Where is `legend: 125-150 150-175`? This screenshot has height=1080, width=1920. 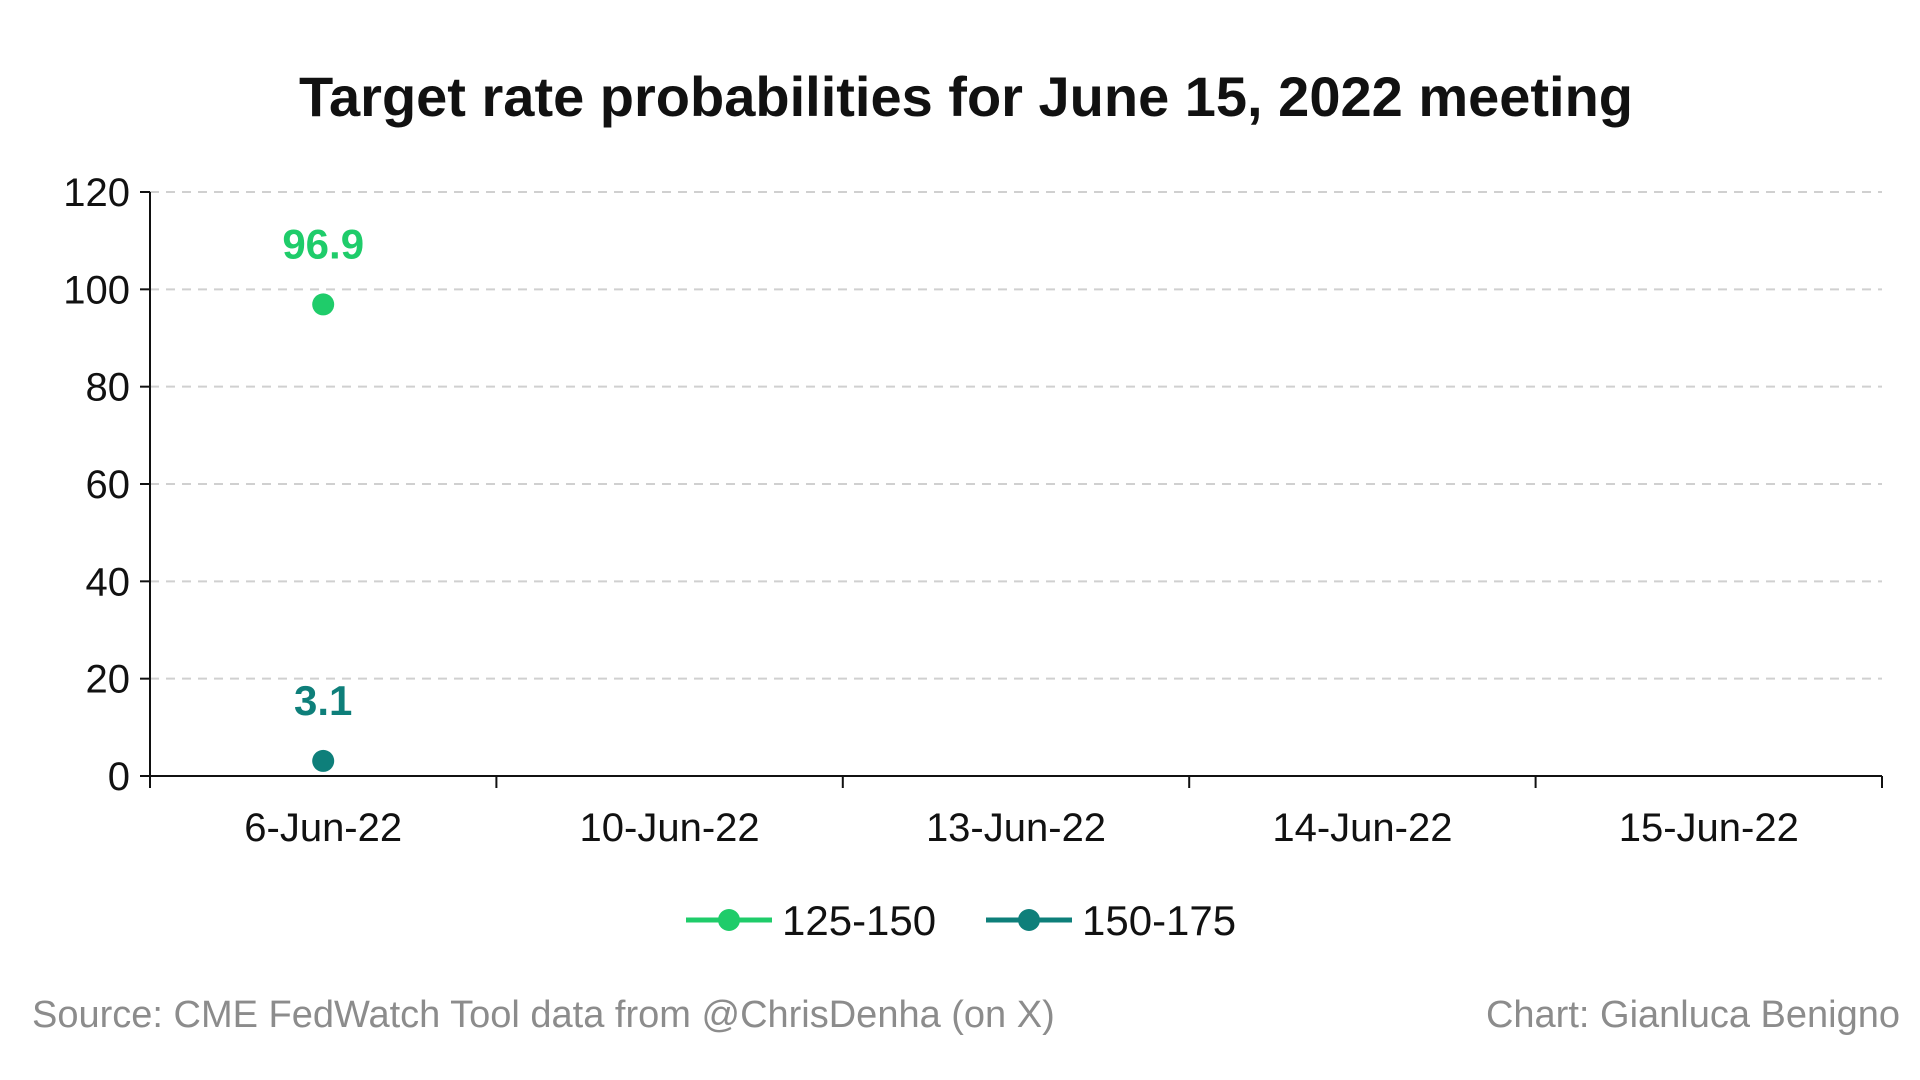 legend: 125-150 150-175 is located at coordinates (961, 920).